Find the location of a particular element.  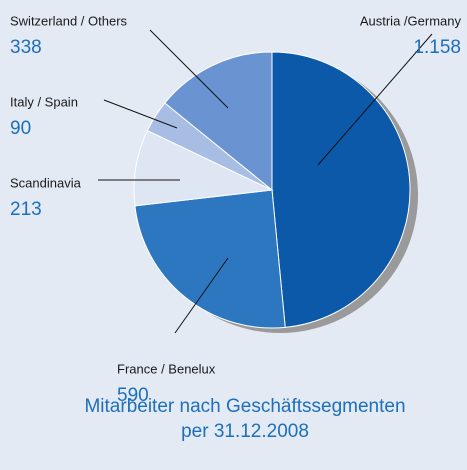

slice-label: Scandinavia is located at coordinates (46, 182).